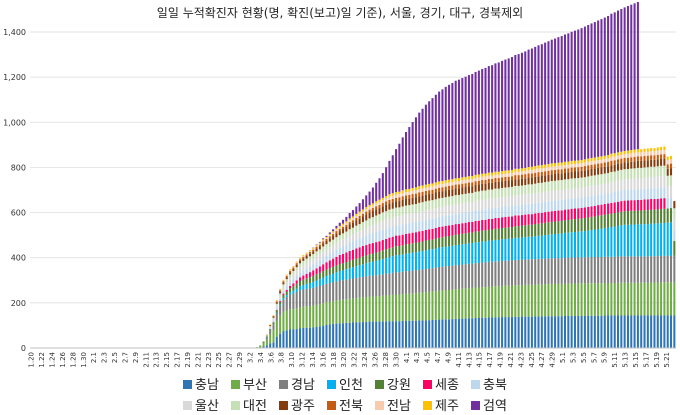 This screenshot has width=680, height=415. Describe the element at coordinates (303, 360) in the screenshot. I see `x-tick-label: 3.12` at that location.